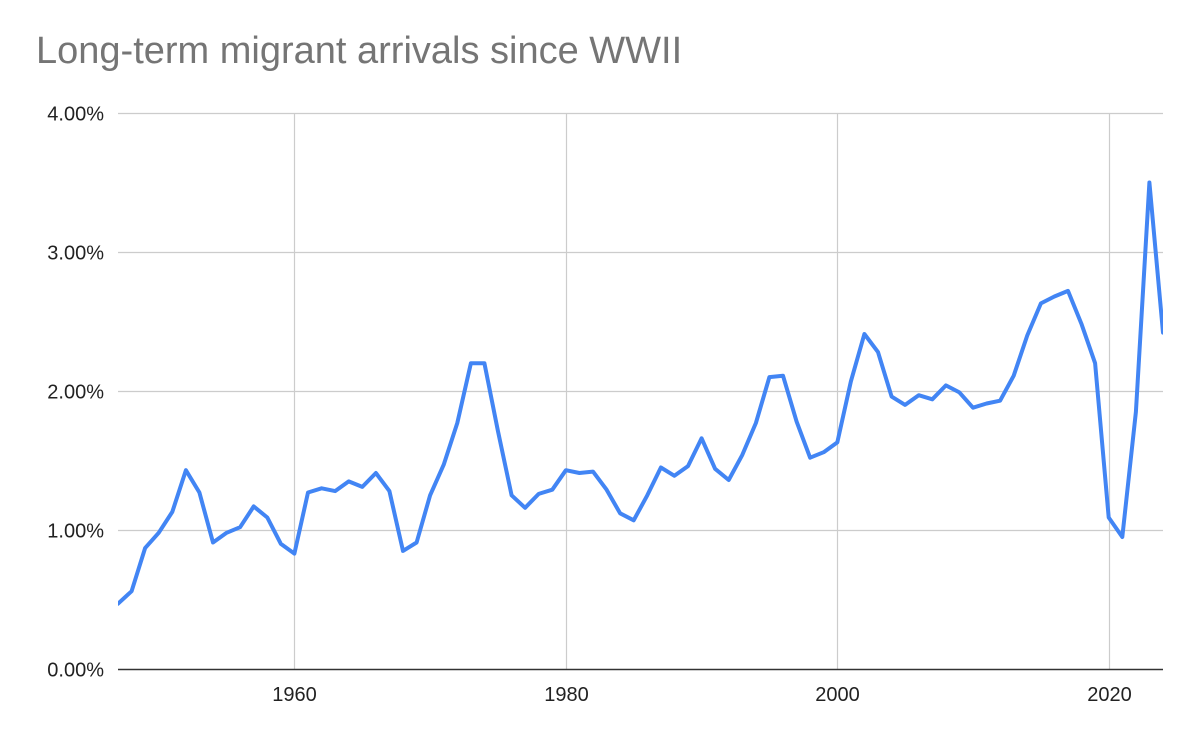 This screenshot has width=1200, height=742. Describe the element at coordinates (566, 695) in the screenshot. I see `x-tick-label: 1980` at that location.